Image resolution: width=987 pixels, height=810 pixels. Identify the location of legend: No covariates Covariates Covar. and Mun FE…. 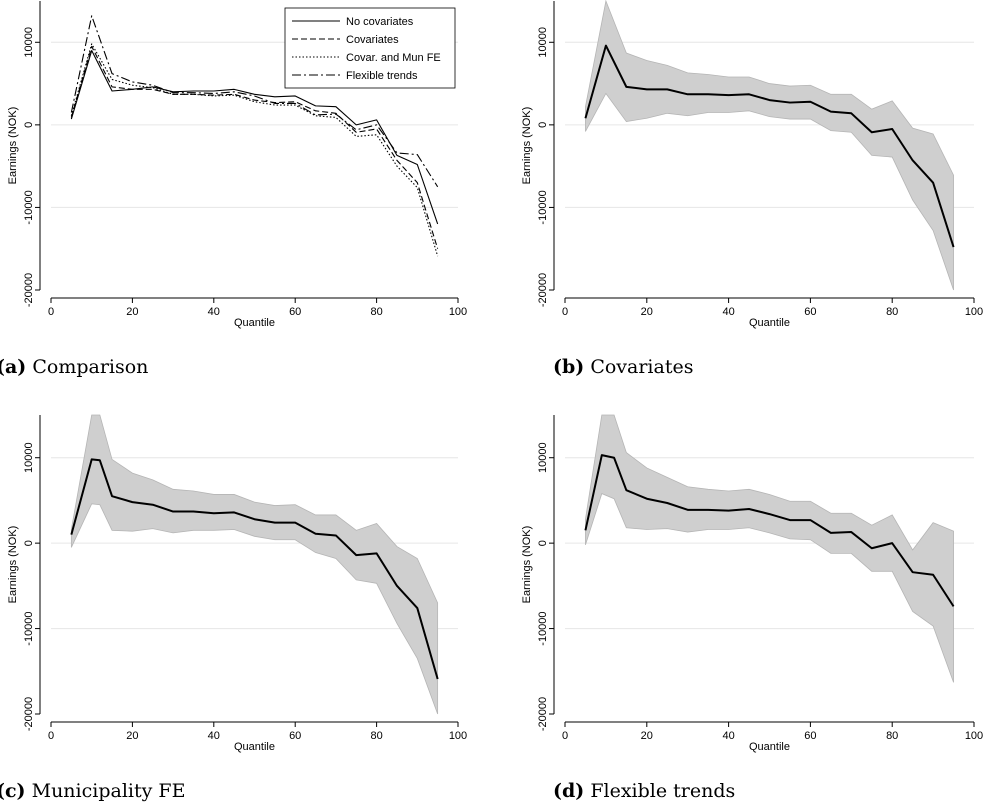
(370, 48).